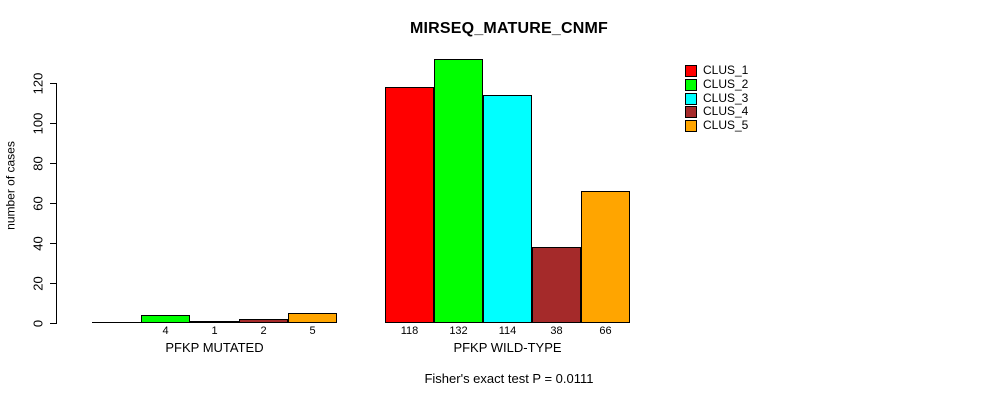  Describe the element at coordinates (605, 331) in the screenshot. I see `bar-value-label: 66` at that location.